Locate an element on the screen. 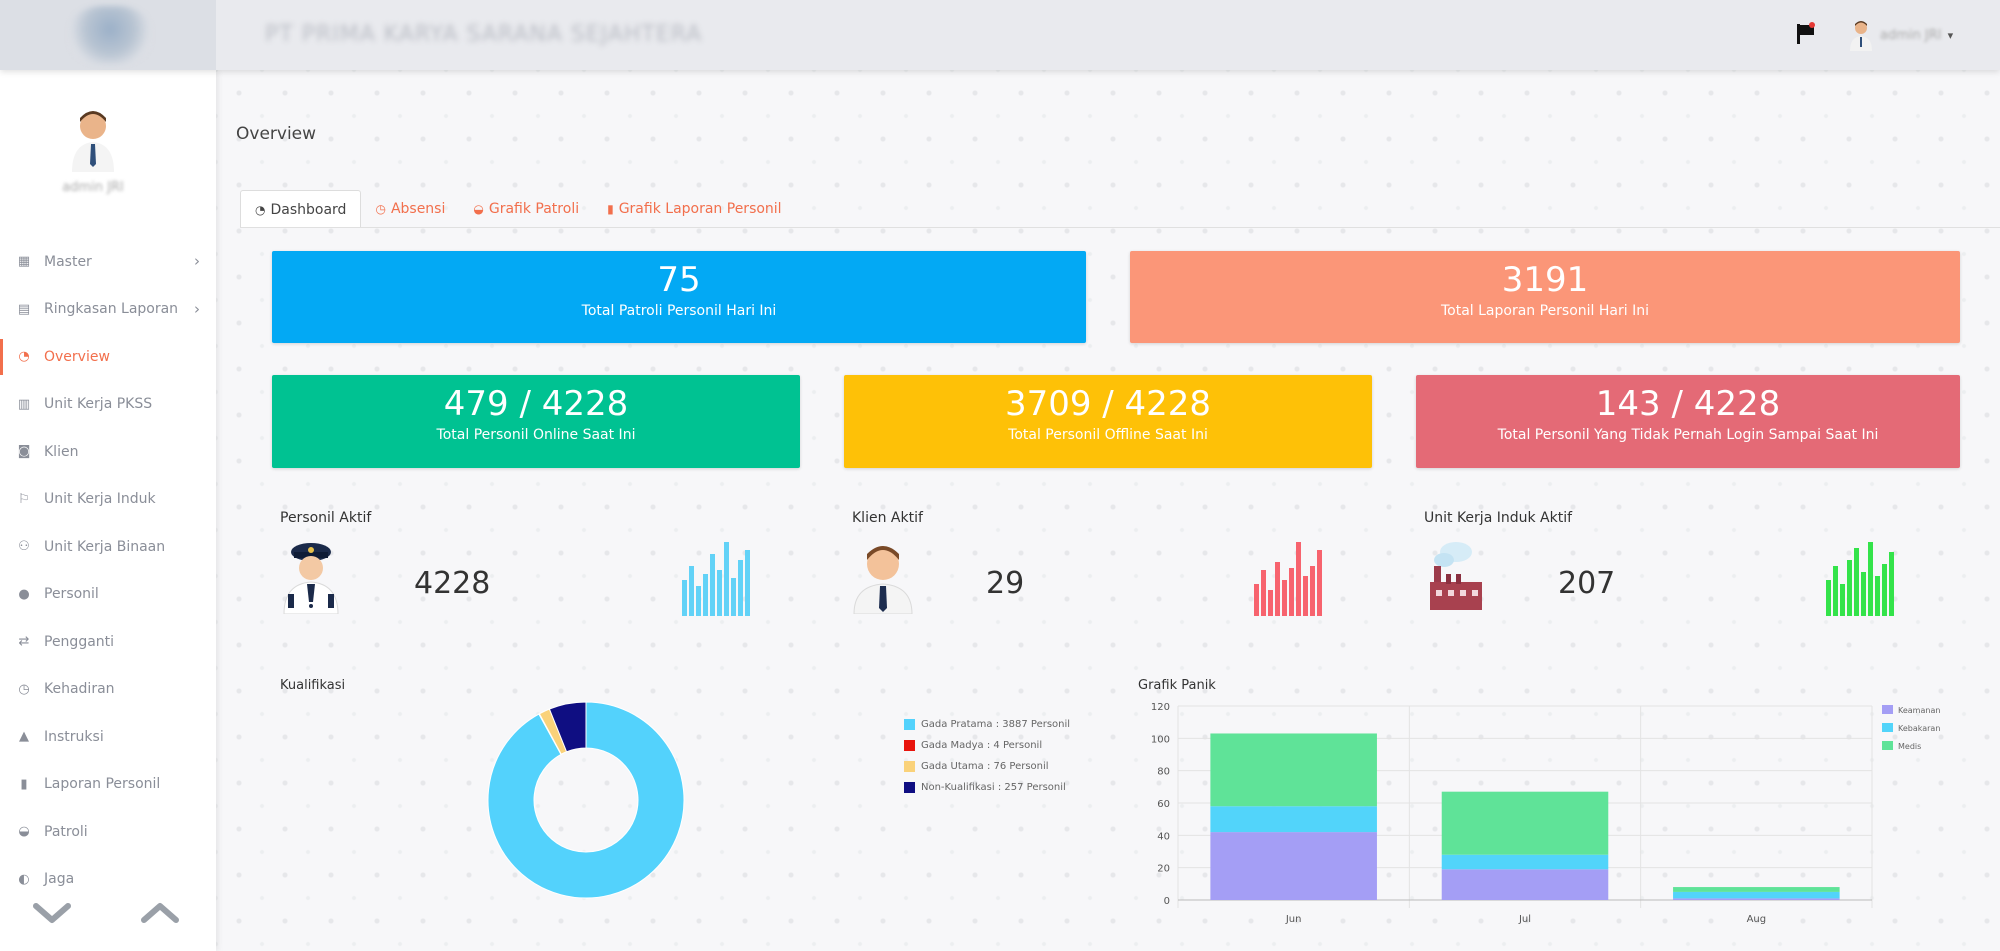  legend-item-gada-pratama: Gada Pratama : 3887 Personil is located at coordinates (987, 724).